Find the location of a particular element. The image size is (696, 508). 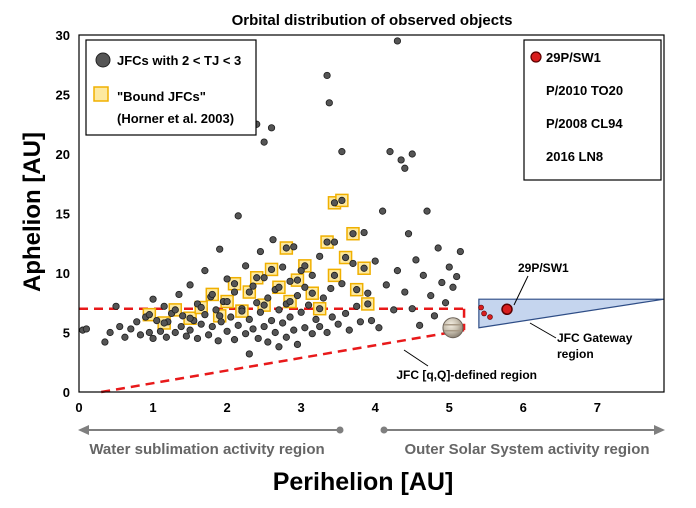

x-tick-label: 6 is located at coordinates (523, 407).